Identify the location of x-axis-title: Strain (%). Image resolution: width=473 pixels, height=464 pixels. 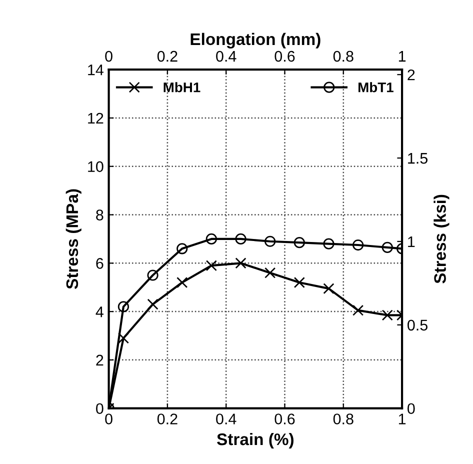
(255, 440).